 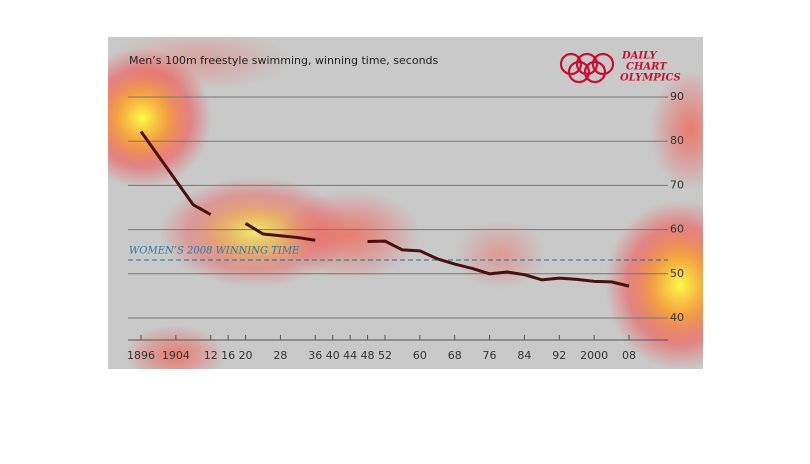 I want to click on x-tick-label: 84, so click(x=524, y=355).